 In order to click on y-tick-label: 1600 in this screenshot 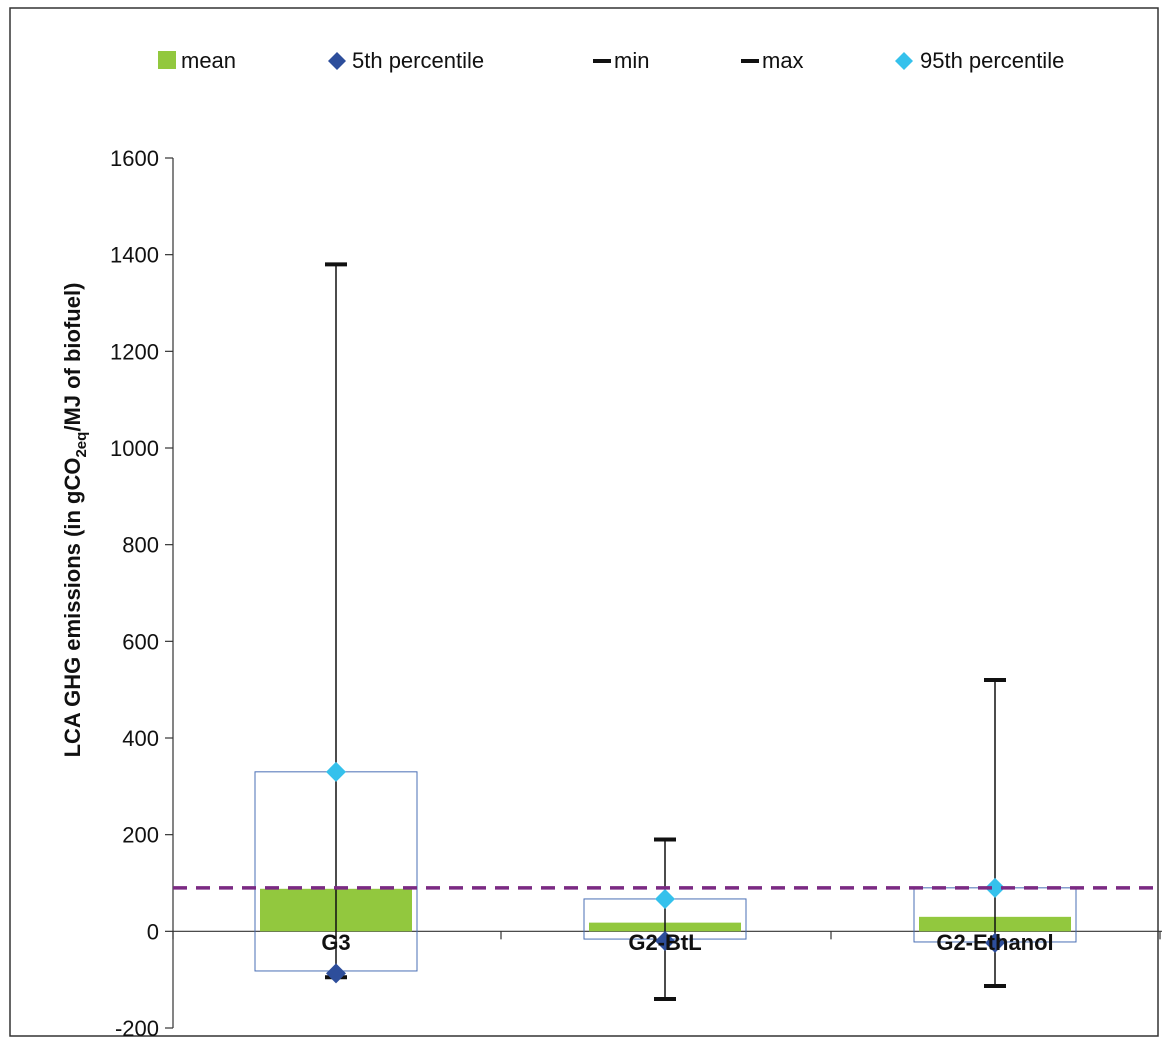, I will do `click(134, 158)`.